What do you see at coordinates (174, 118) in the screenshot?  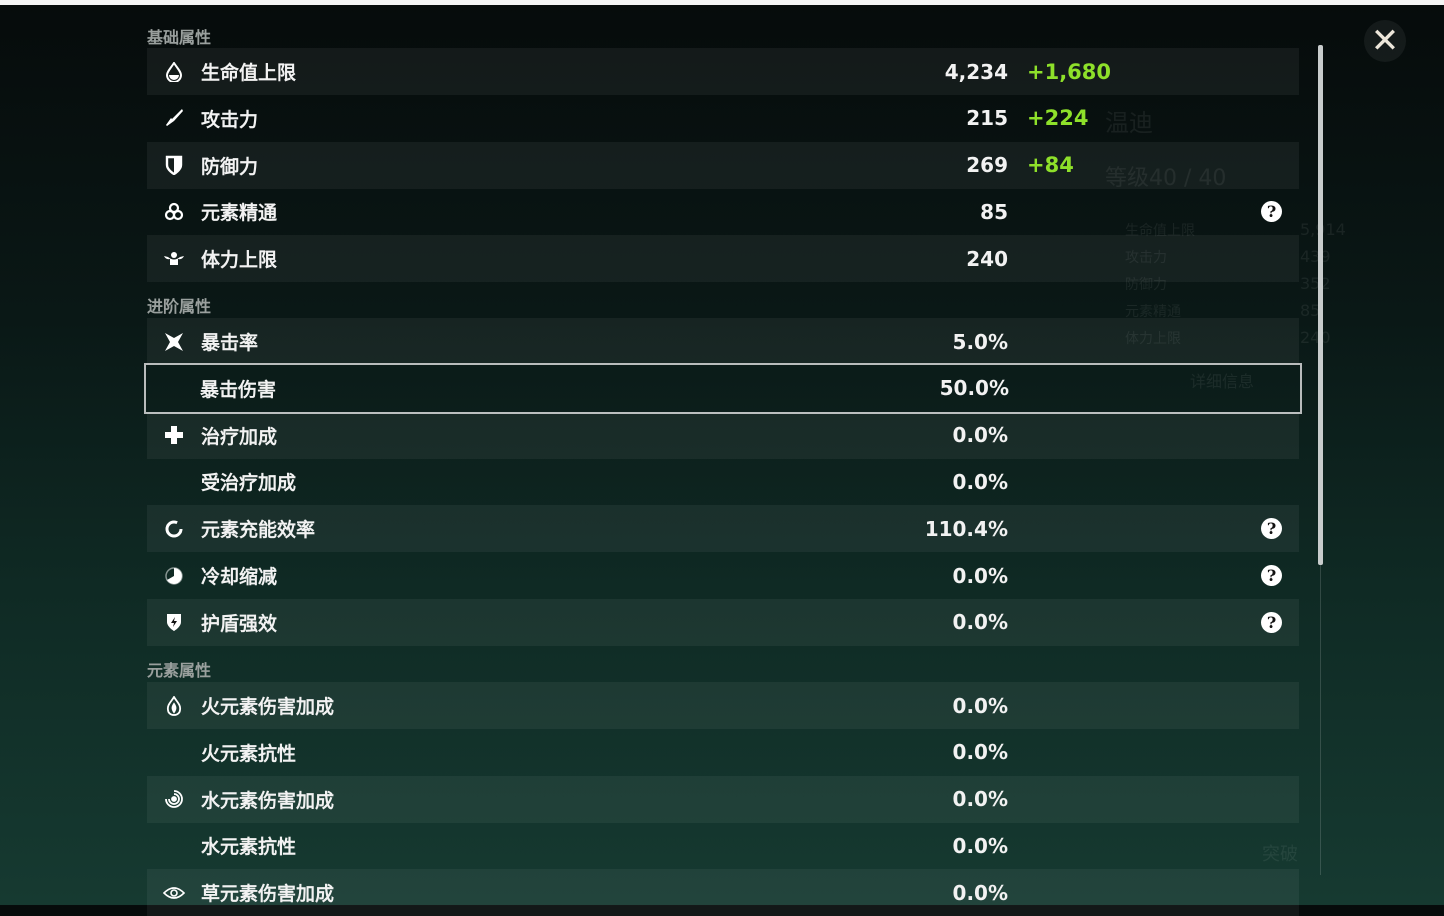 I see `sword-icon` at bounding box center [174, 118].